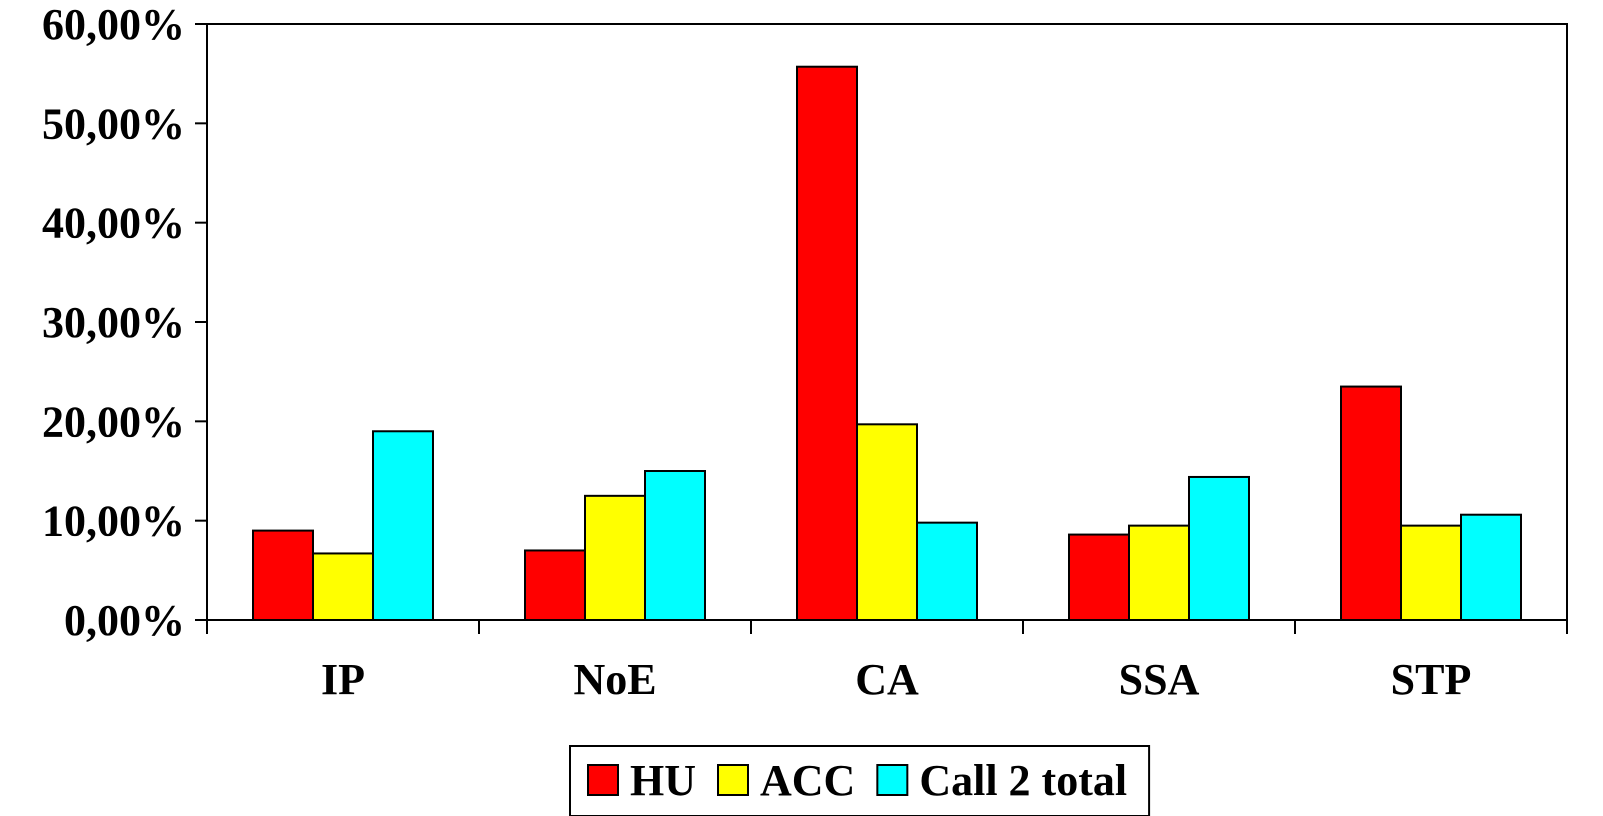 This screenshot has height=816, width=1603. What do you see at coordinates (1219, 548) in the screenshot?
I see `bar-ssa-call-2-total` at bounding box center [1219, 548].